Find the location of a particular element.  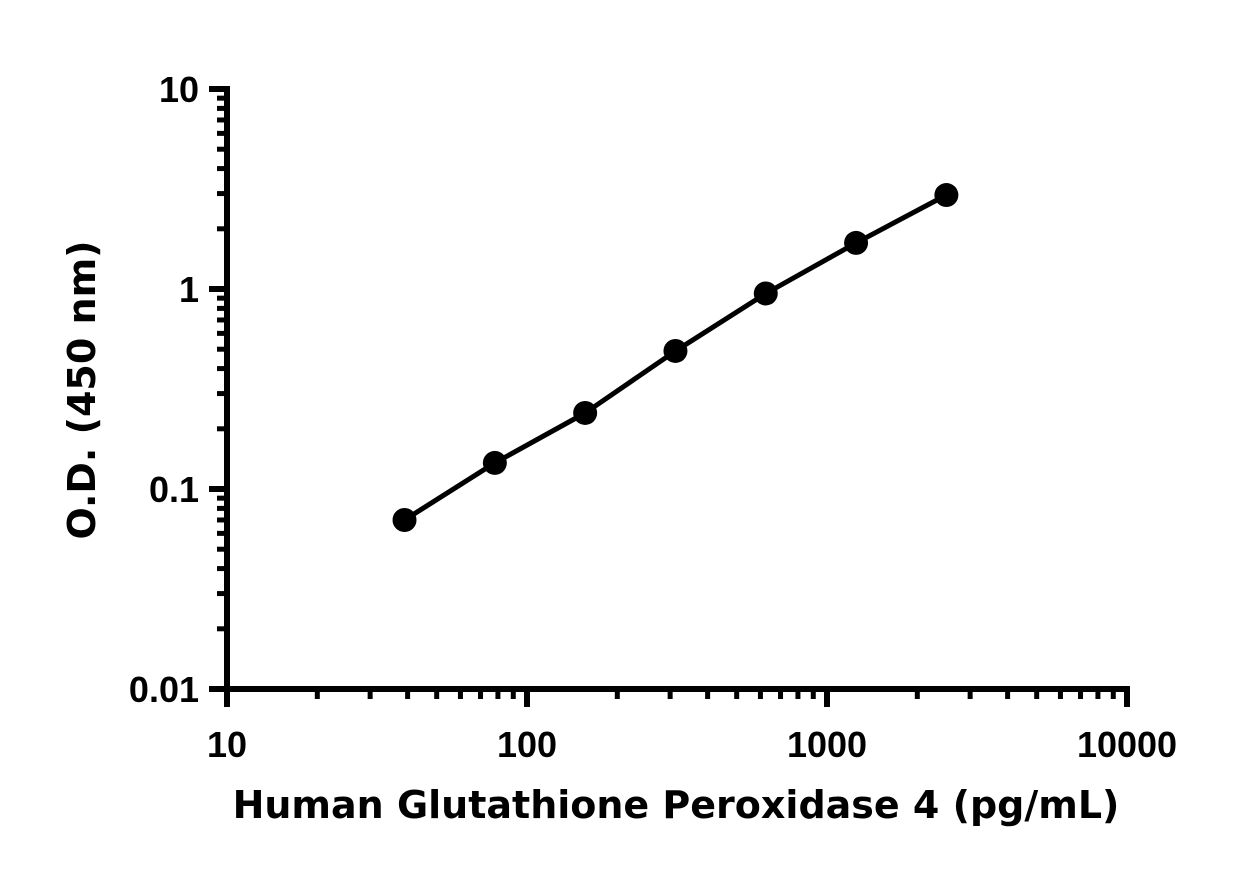

x-tick-labels: 10 100 1000 10000 is located at coordinates (692, 744).